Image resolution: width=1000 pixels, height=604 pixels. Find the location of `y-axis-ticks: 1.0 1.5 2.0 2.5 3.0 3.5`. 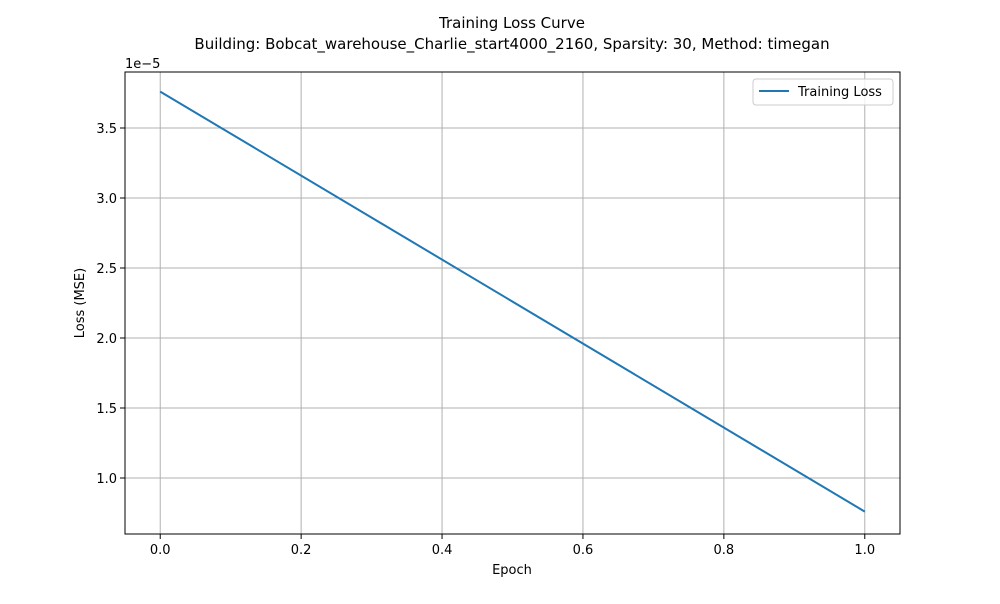

y-axis-ticks: 1.0 1.5 2.0 2.5 3.0 3.5 is located at coordinates (110, 304).